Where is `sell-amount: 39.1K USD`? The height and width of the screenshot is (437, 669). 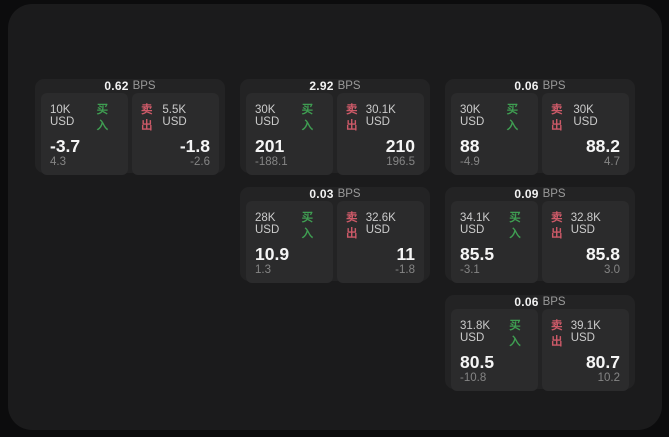 sell-amount: 39.1K USD is located at coordinates (585, 332).